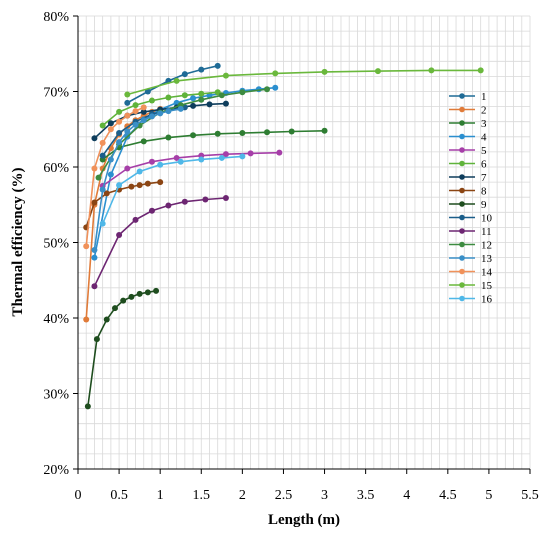 Image resolution: width=550 pixels, height=536 pixels. Describe the element at coordinates (202, 495) in the screenshot. I see `x-tick-label: 1.5` at that location.